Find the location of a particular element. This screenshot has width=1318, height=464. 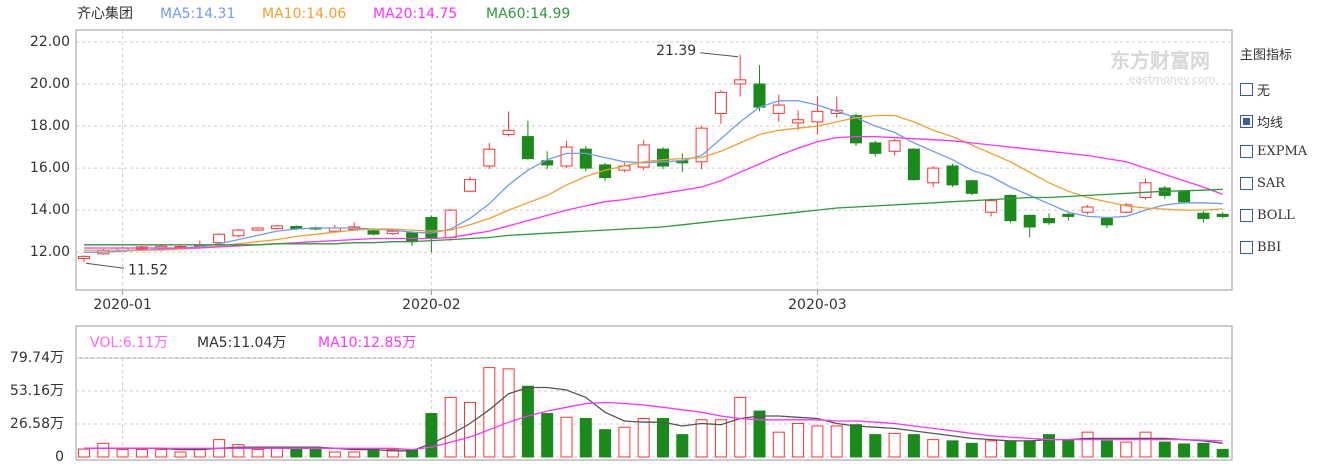

legend-text: MA10: is located at coordinates (284, 14).